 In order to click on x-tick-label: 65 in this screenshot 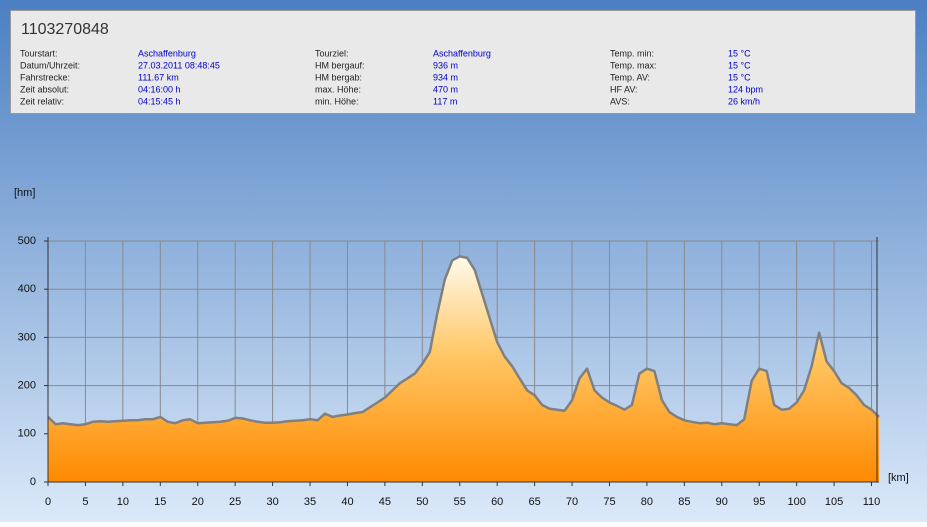, I will do `click(534, 502)`.